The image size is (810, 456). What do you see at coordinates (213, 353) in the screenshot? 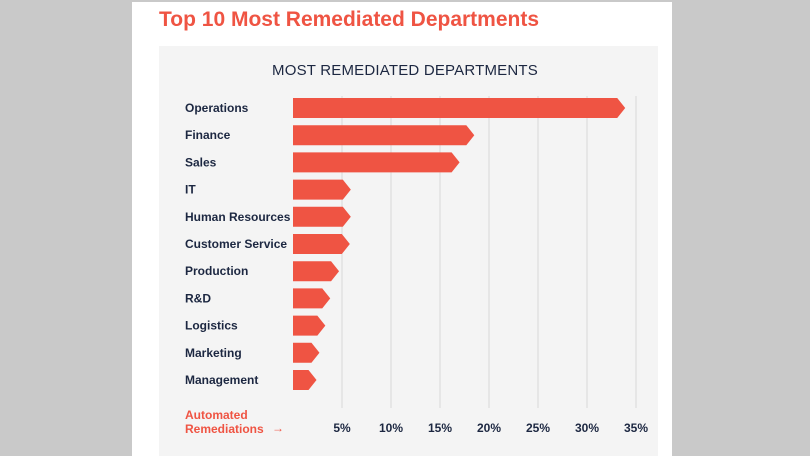
I see `category-label: Marketing` at bounding box center [213, 353].